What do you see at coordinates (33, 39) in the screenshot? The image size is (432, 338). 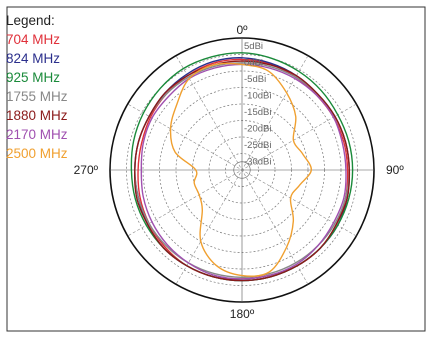 I see `legend-entry-704: 704 MHz` at bounding box center [33, 39].